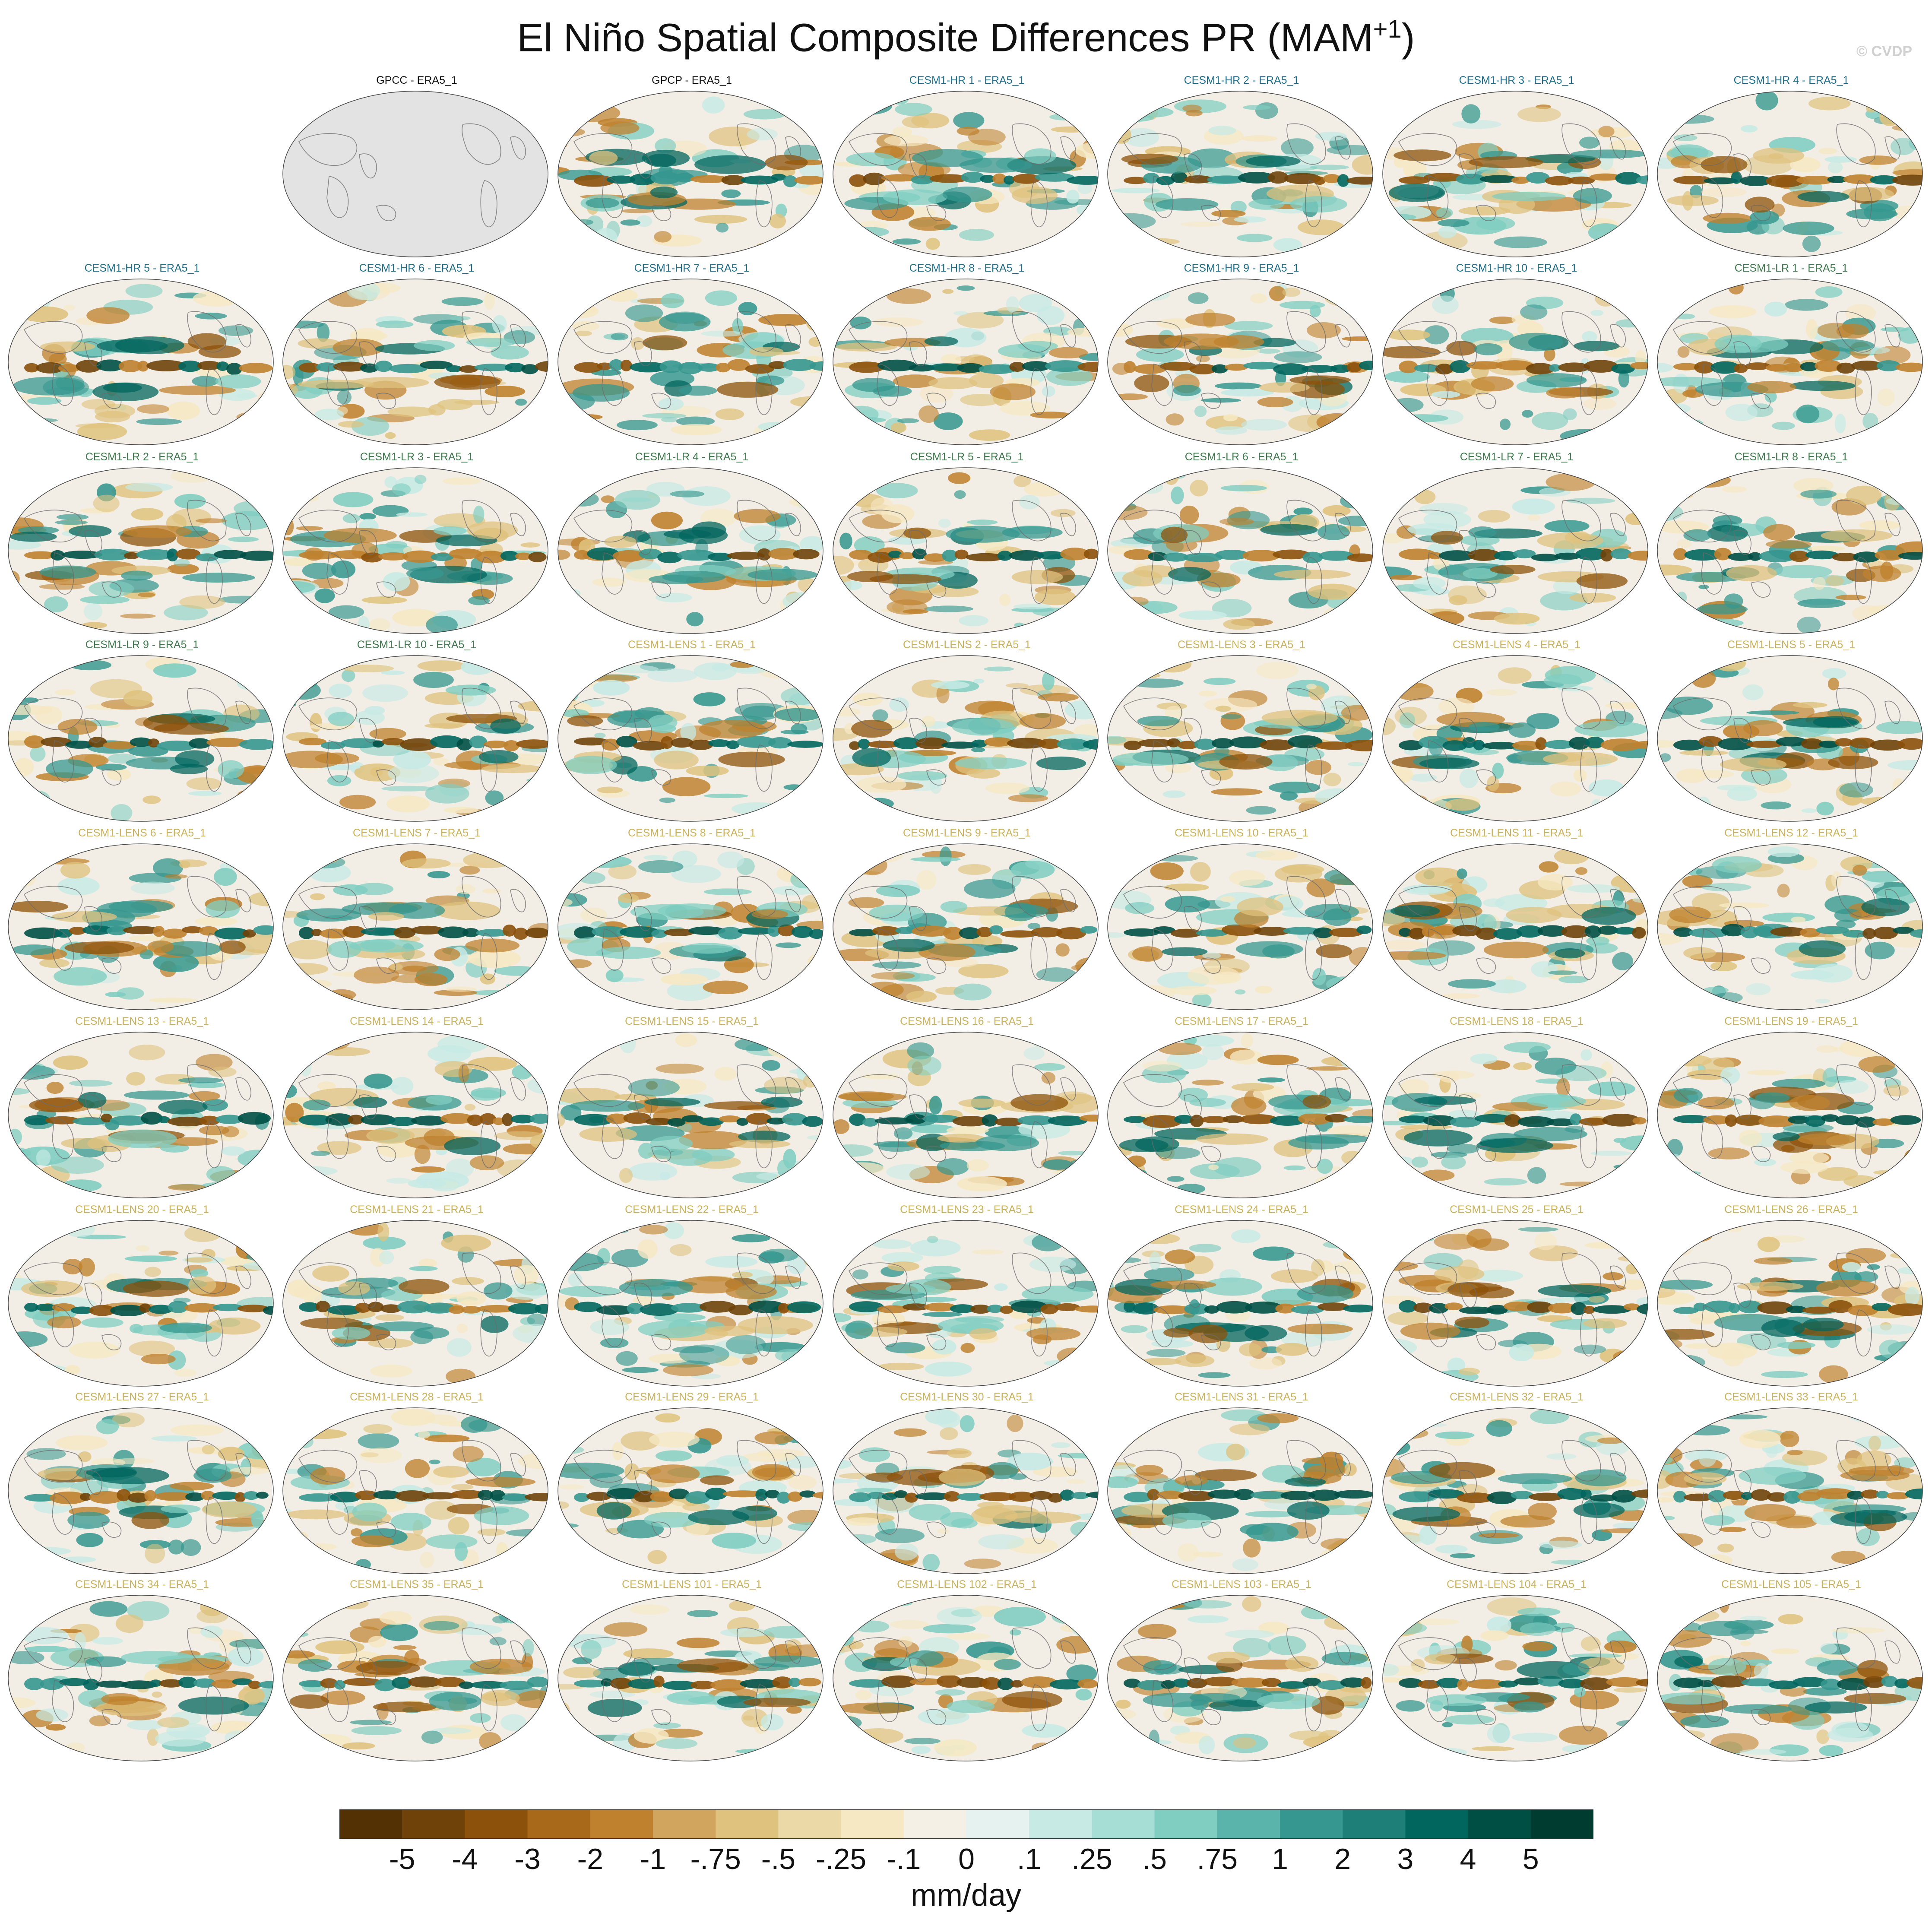 This screenshot has height=1926, width=1932. I want to click on map-panel: CESM1-LENS 105 - ERA5_1, so click(1791, 1672).